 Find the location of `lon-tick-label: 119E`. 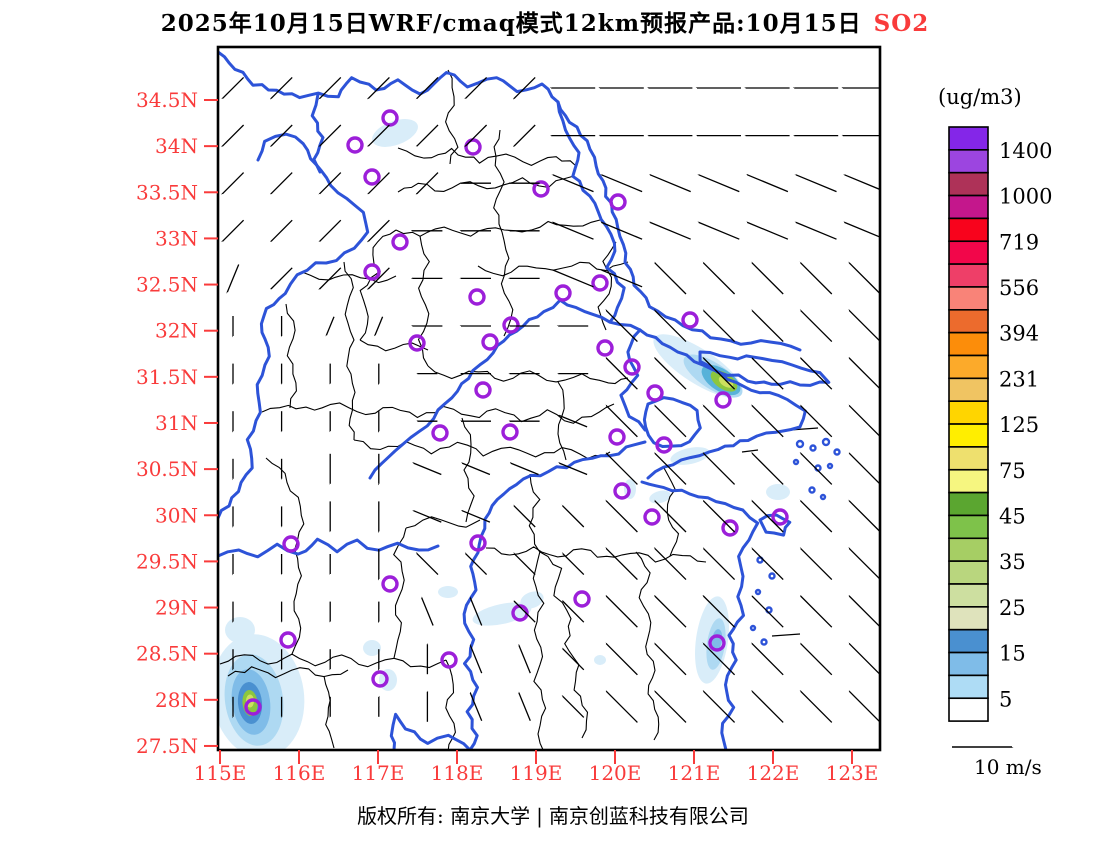

lon-tick-label: 119E is located at coordinates (536, 773).